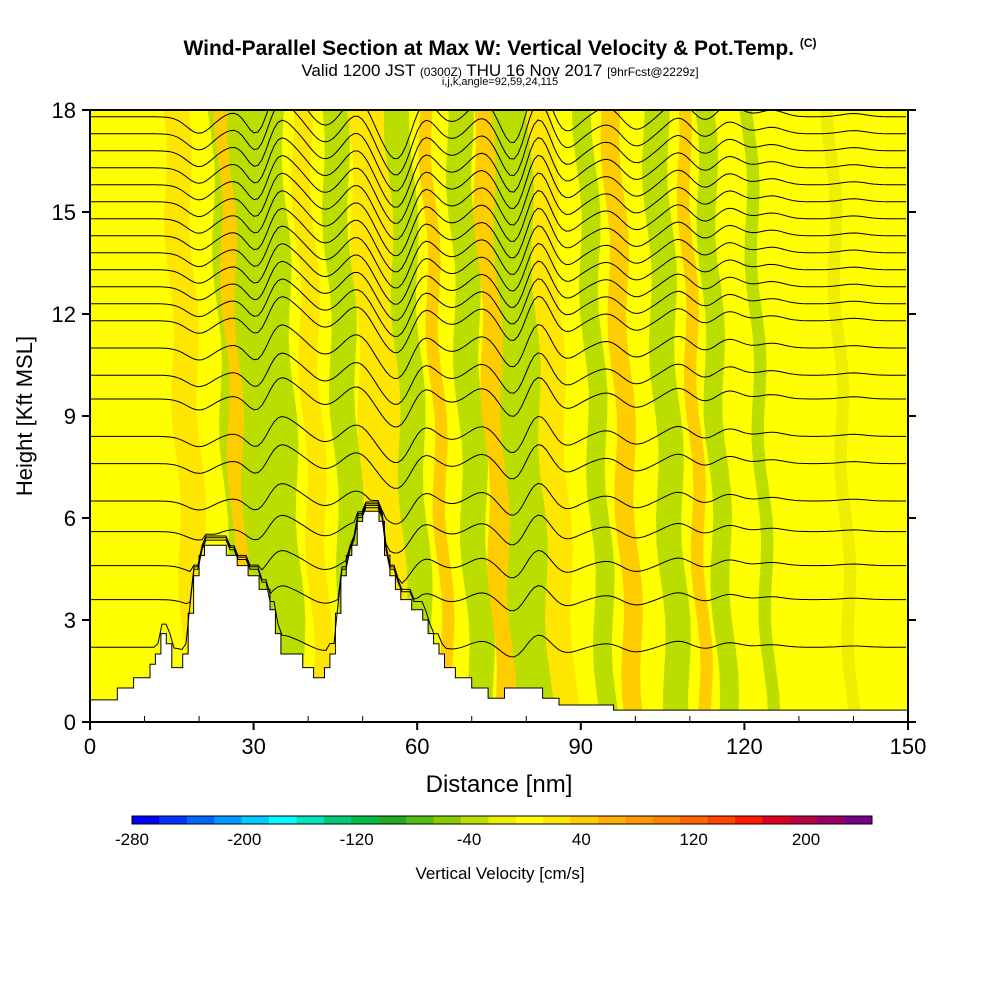 The height and width of the screenshot is (1000, 1000). Describe the element at coordinates (253, 746) in the screenshot. I see `x-tick-label: 30` at that location.